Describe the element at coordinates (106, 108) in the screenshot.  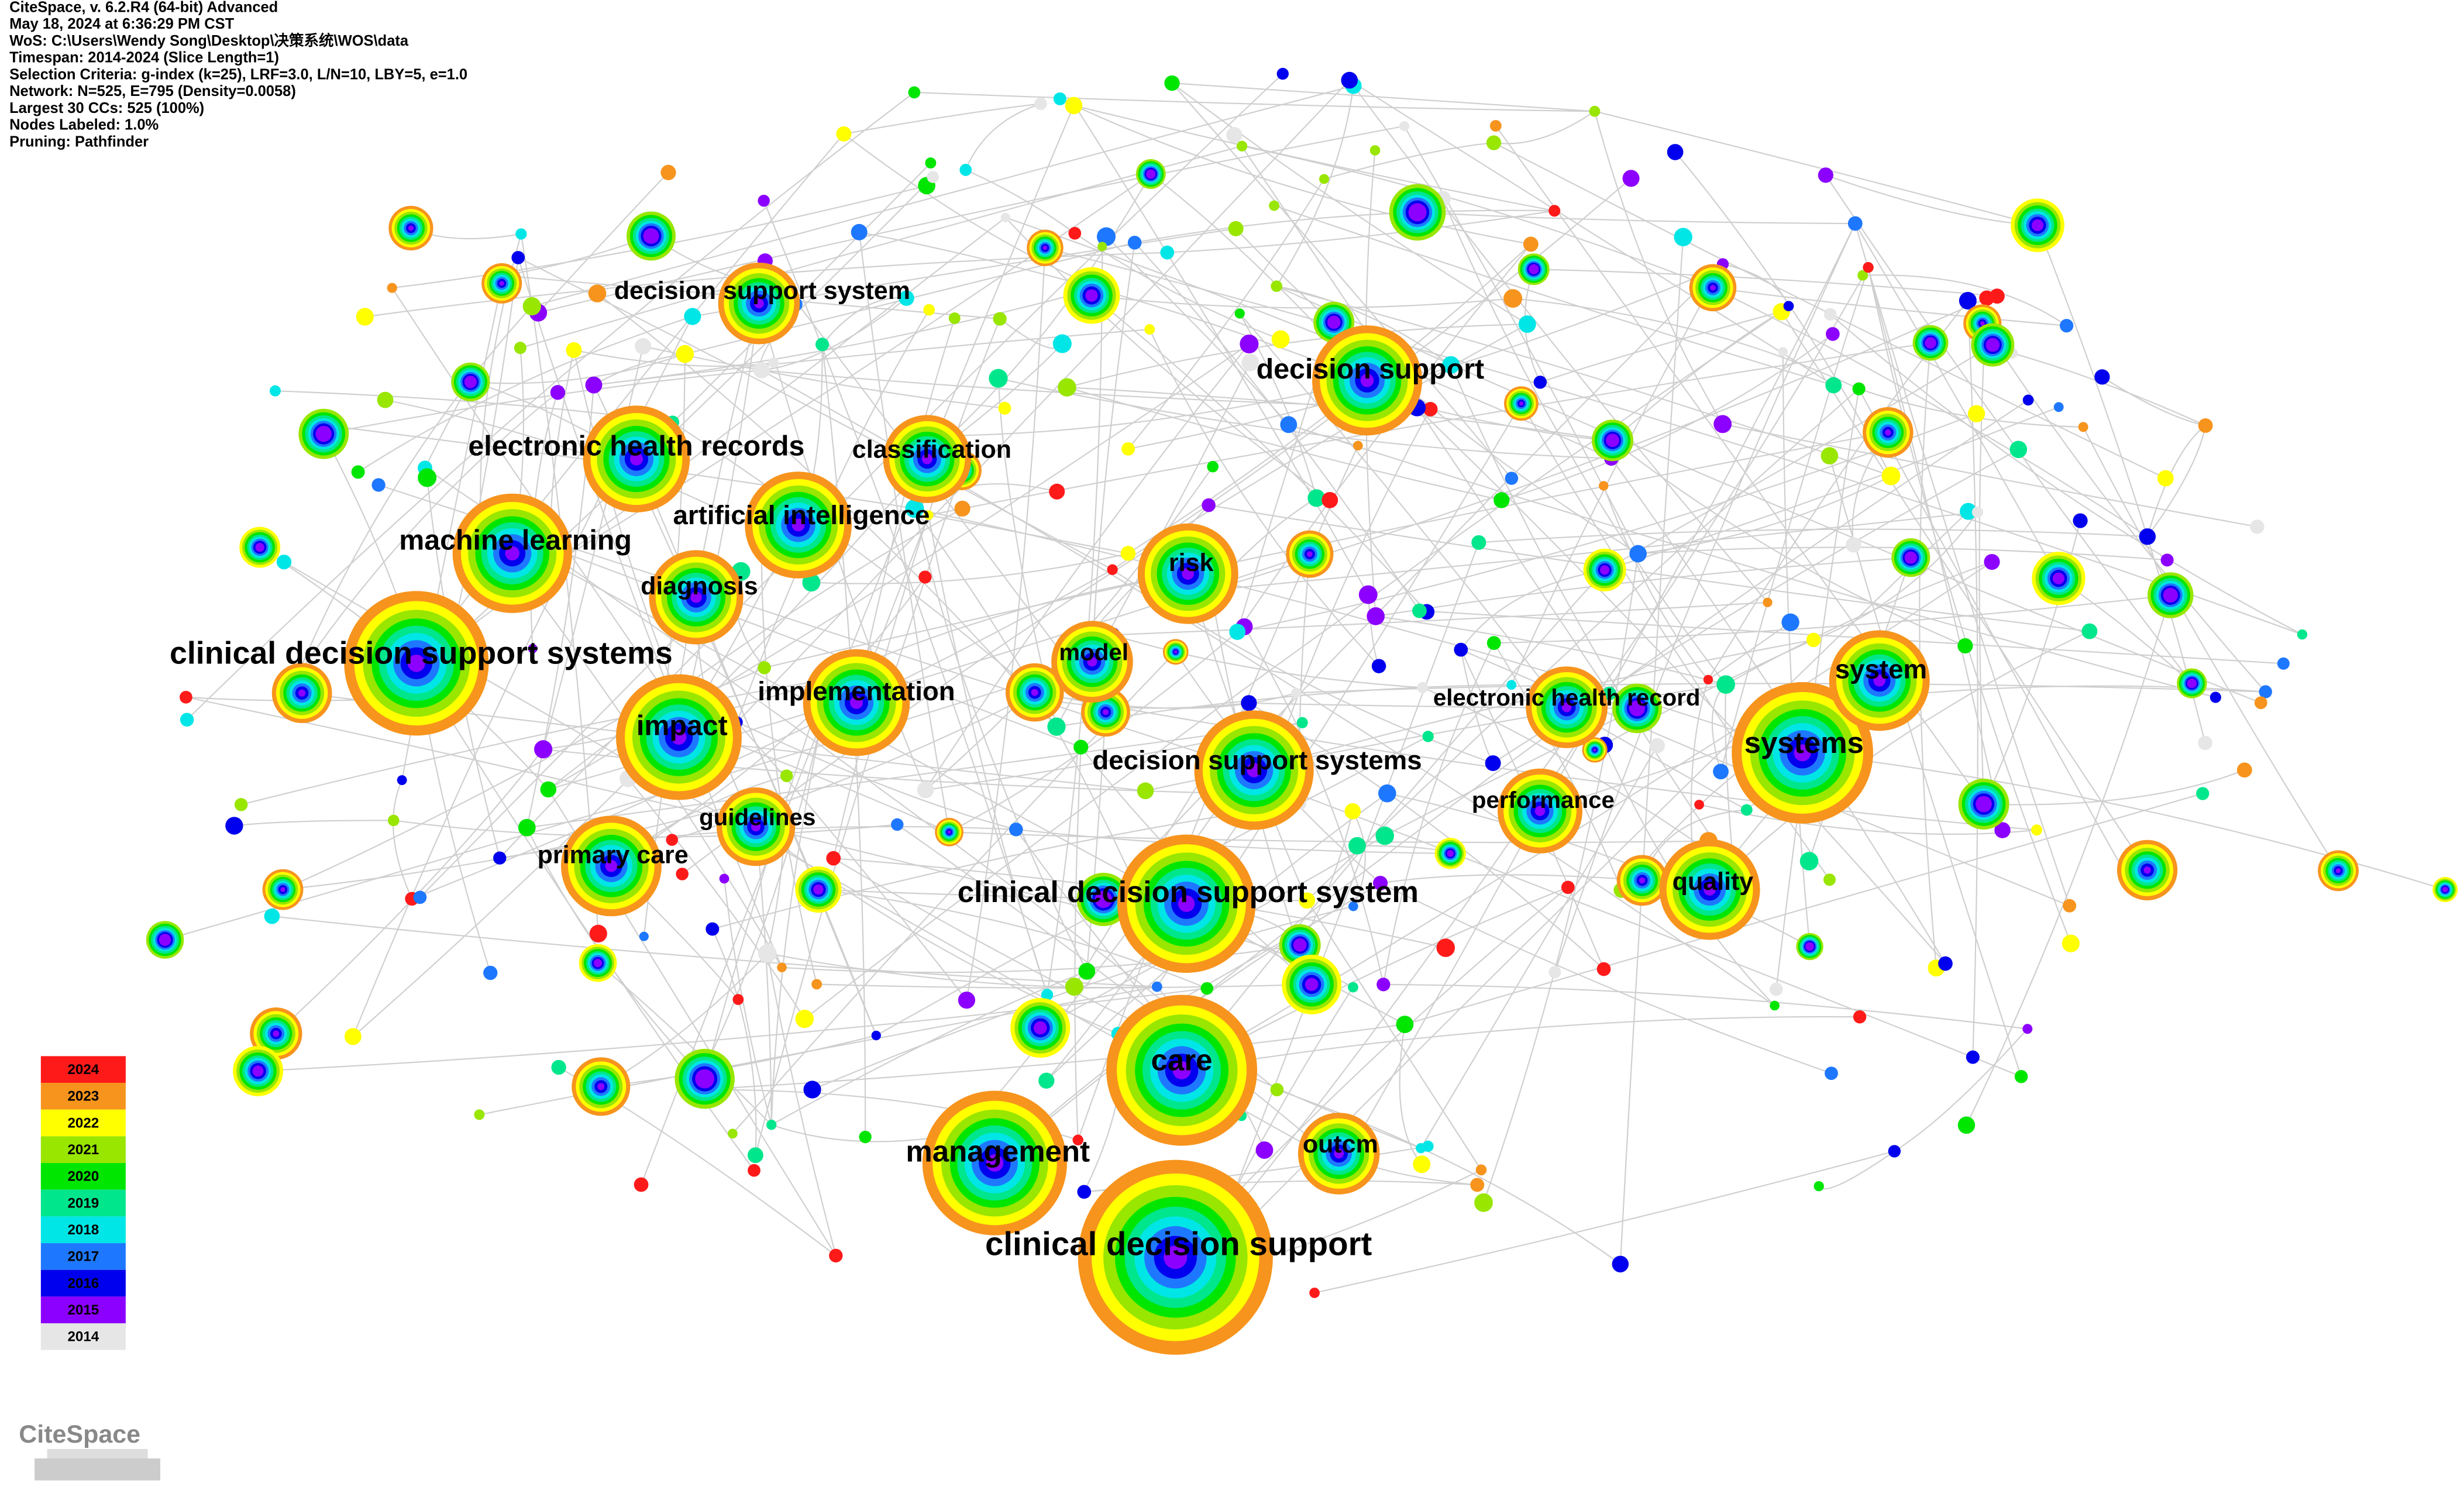
I see `header-line: Largest 30 CCs: 525 (100%)` at that location.